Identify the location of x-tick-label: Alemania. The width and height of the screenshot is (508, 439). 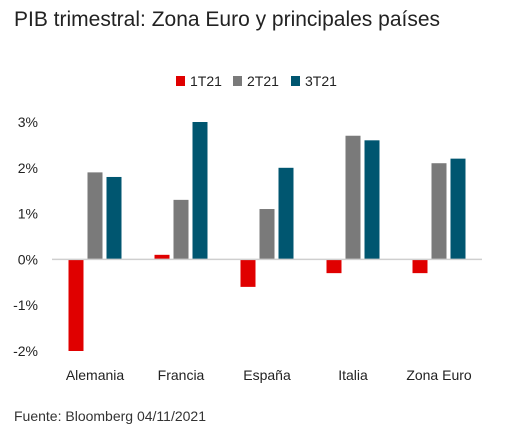
(95, 375).